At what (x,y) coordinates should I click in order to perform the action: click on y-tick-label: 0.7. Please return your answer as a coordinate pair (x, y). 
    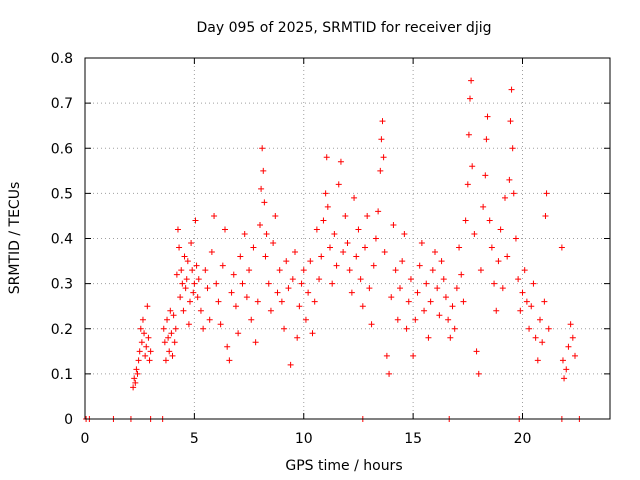
    Looking at the image, I should click on (62, 104).